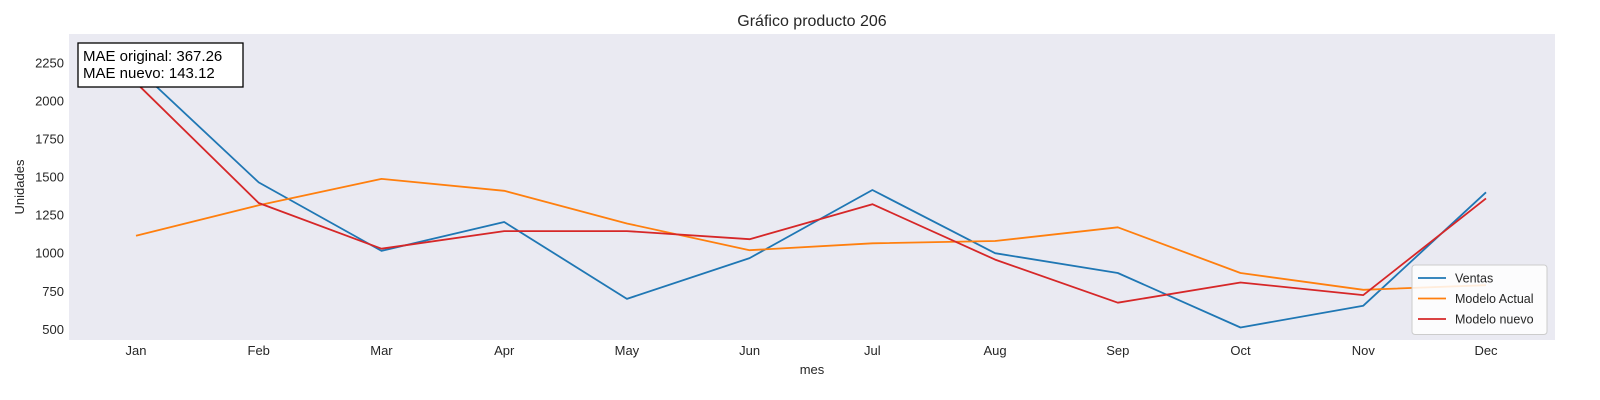 The image size is (1600, 400). What do you see at coordinates (1486, 350) in the screenshot?
I see `x-tick-label: Dec` at bounding box center [1486, 350].